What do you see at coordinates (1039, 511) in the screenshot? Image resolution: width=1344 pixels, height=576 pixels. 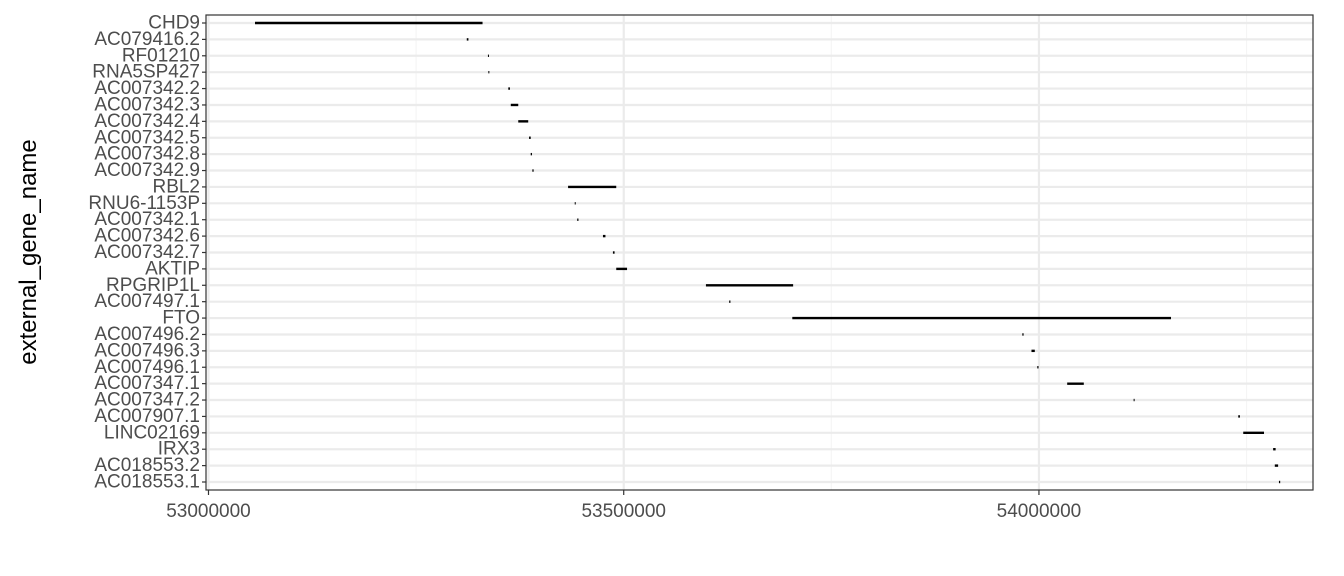 I see `x-tick-label: 54000000` at bounding box center [1039, 511].